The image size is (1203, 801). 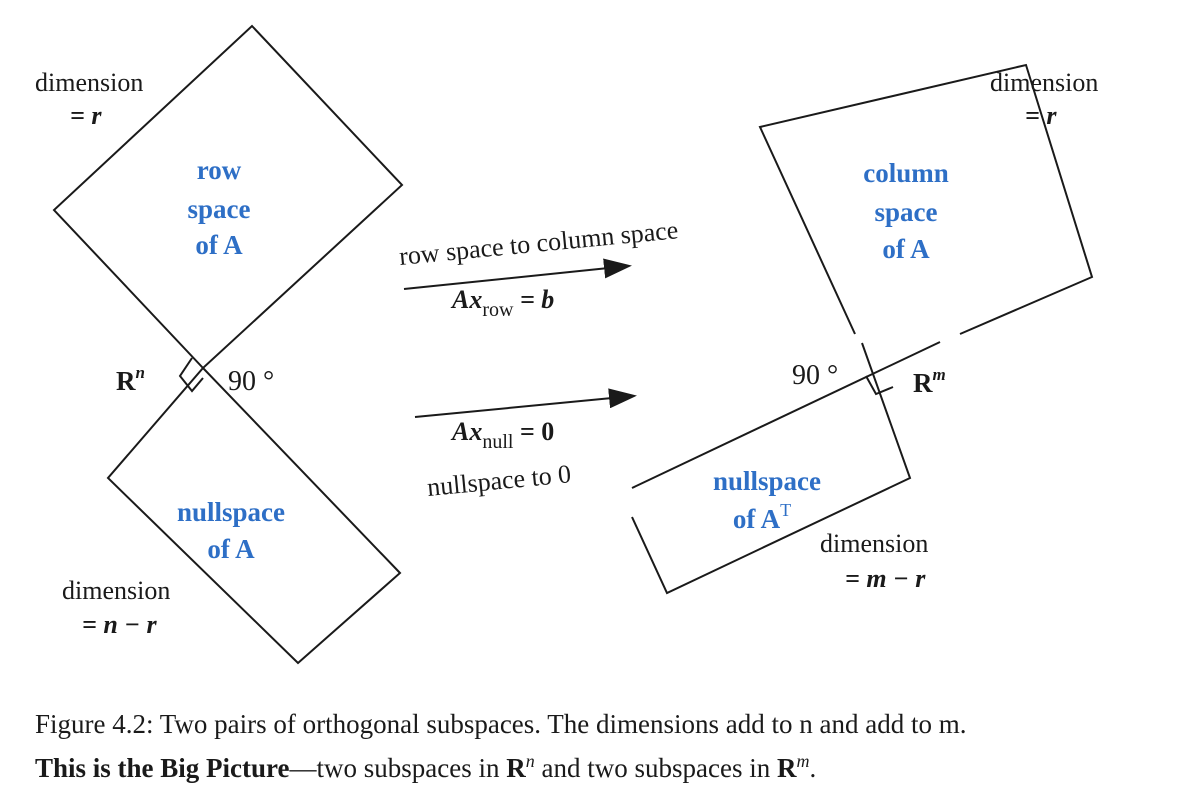 I want to click on right-angle-marker-left, so click(x=191, y=375).